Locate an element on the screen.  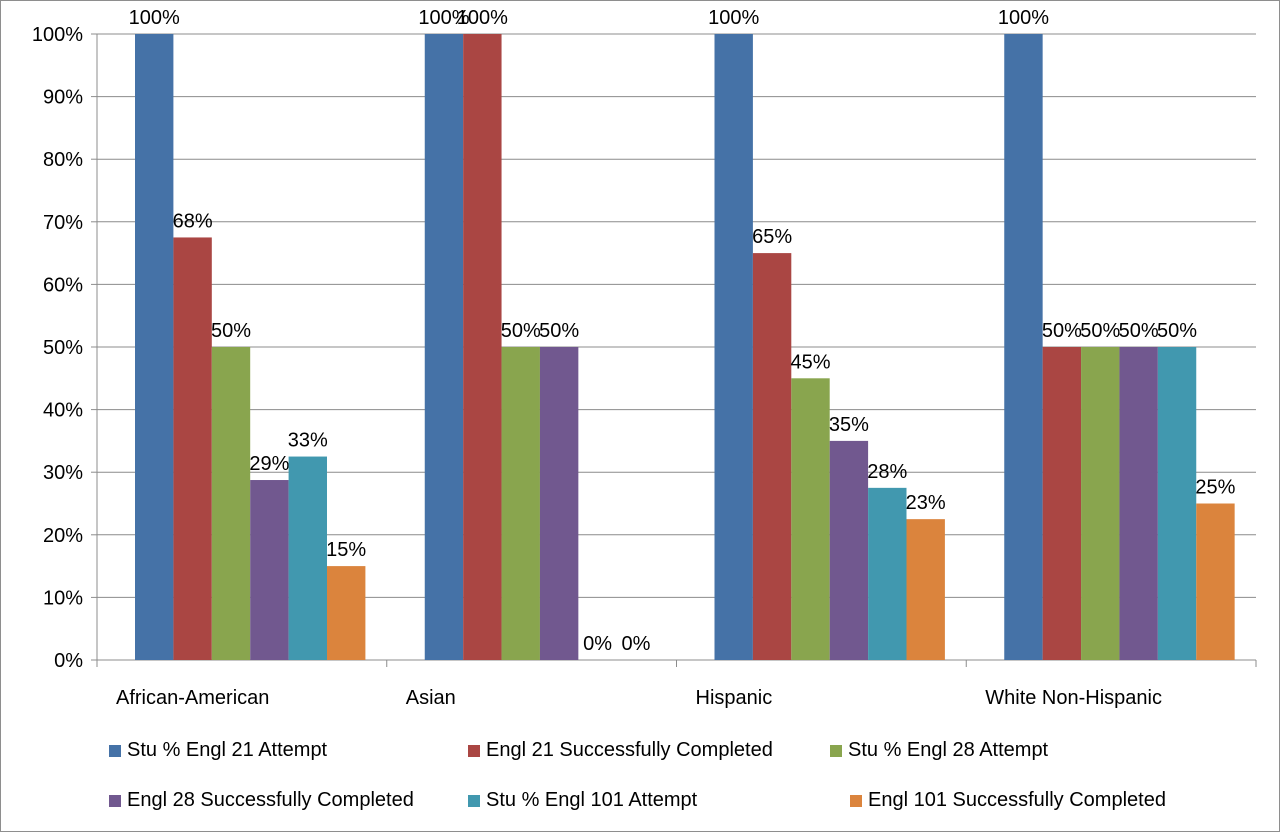
y-tick-label: 30% is located at coordinates (63, 473).